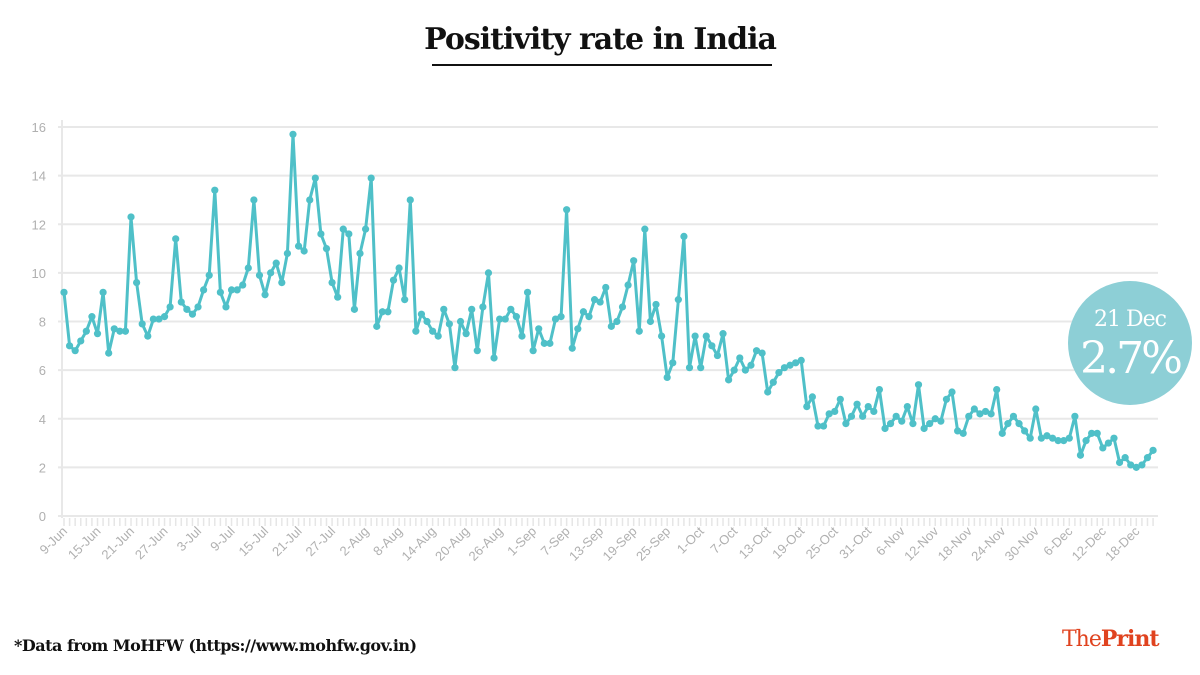 This screenshot has height=675, width=1200. I want to click on x-tick-label: 18-Dec, so click(1122, 543).